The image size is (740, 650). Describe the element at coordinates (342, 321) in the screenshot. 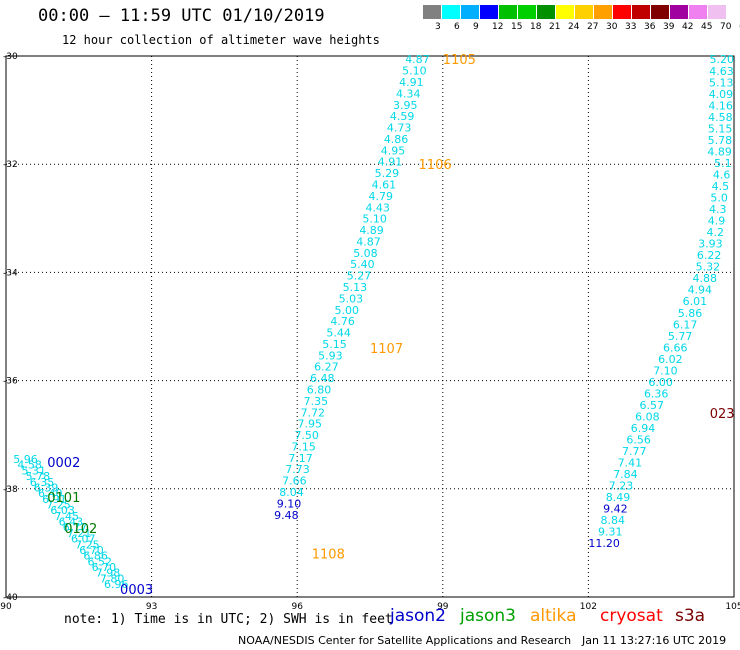

I see `wave-height-value: 4.76` at that location.